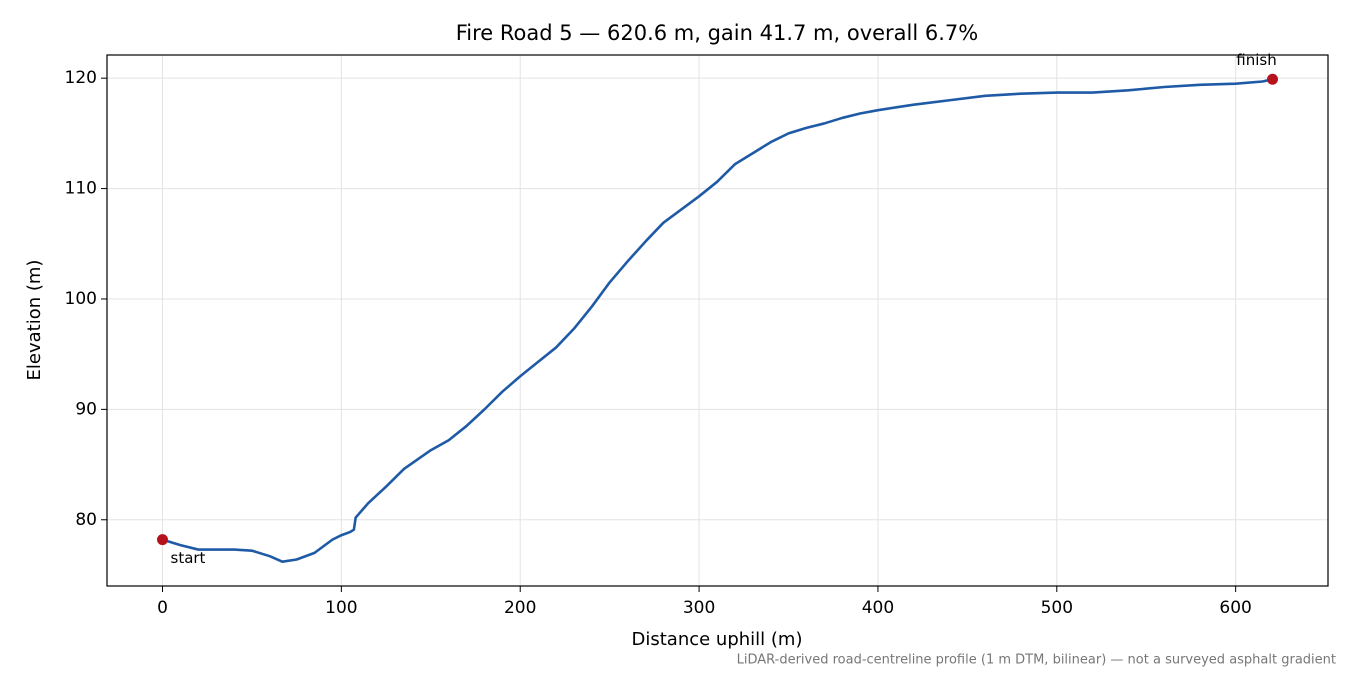 This screenshot has height=675, width=1350. I want to click on x-tick-label: 200, so click(520, 608).